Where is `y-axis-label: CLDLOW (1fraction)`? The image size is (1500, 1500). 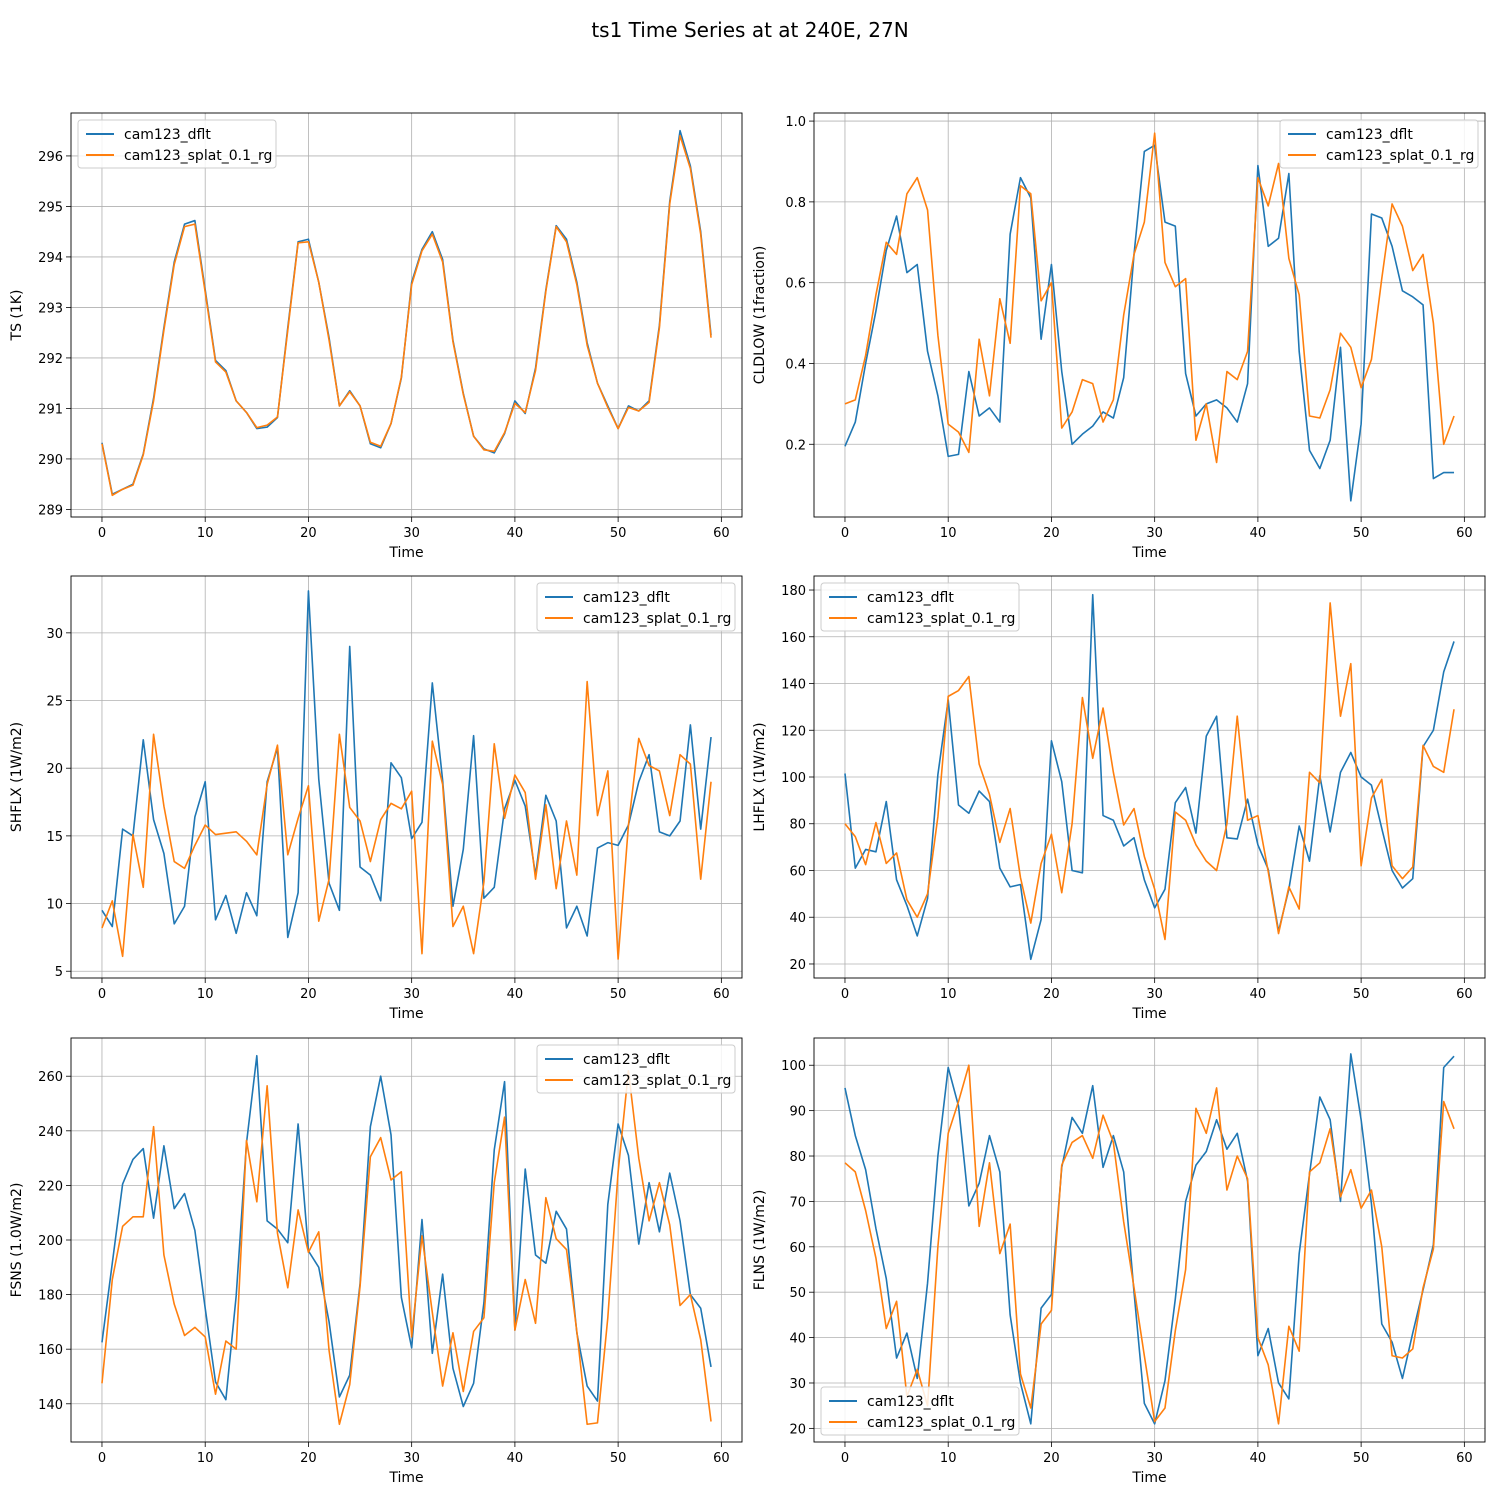
y-axis-label: CLDLOW (1fraction) is located at coordinates (760, 315).